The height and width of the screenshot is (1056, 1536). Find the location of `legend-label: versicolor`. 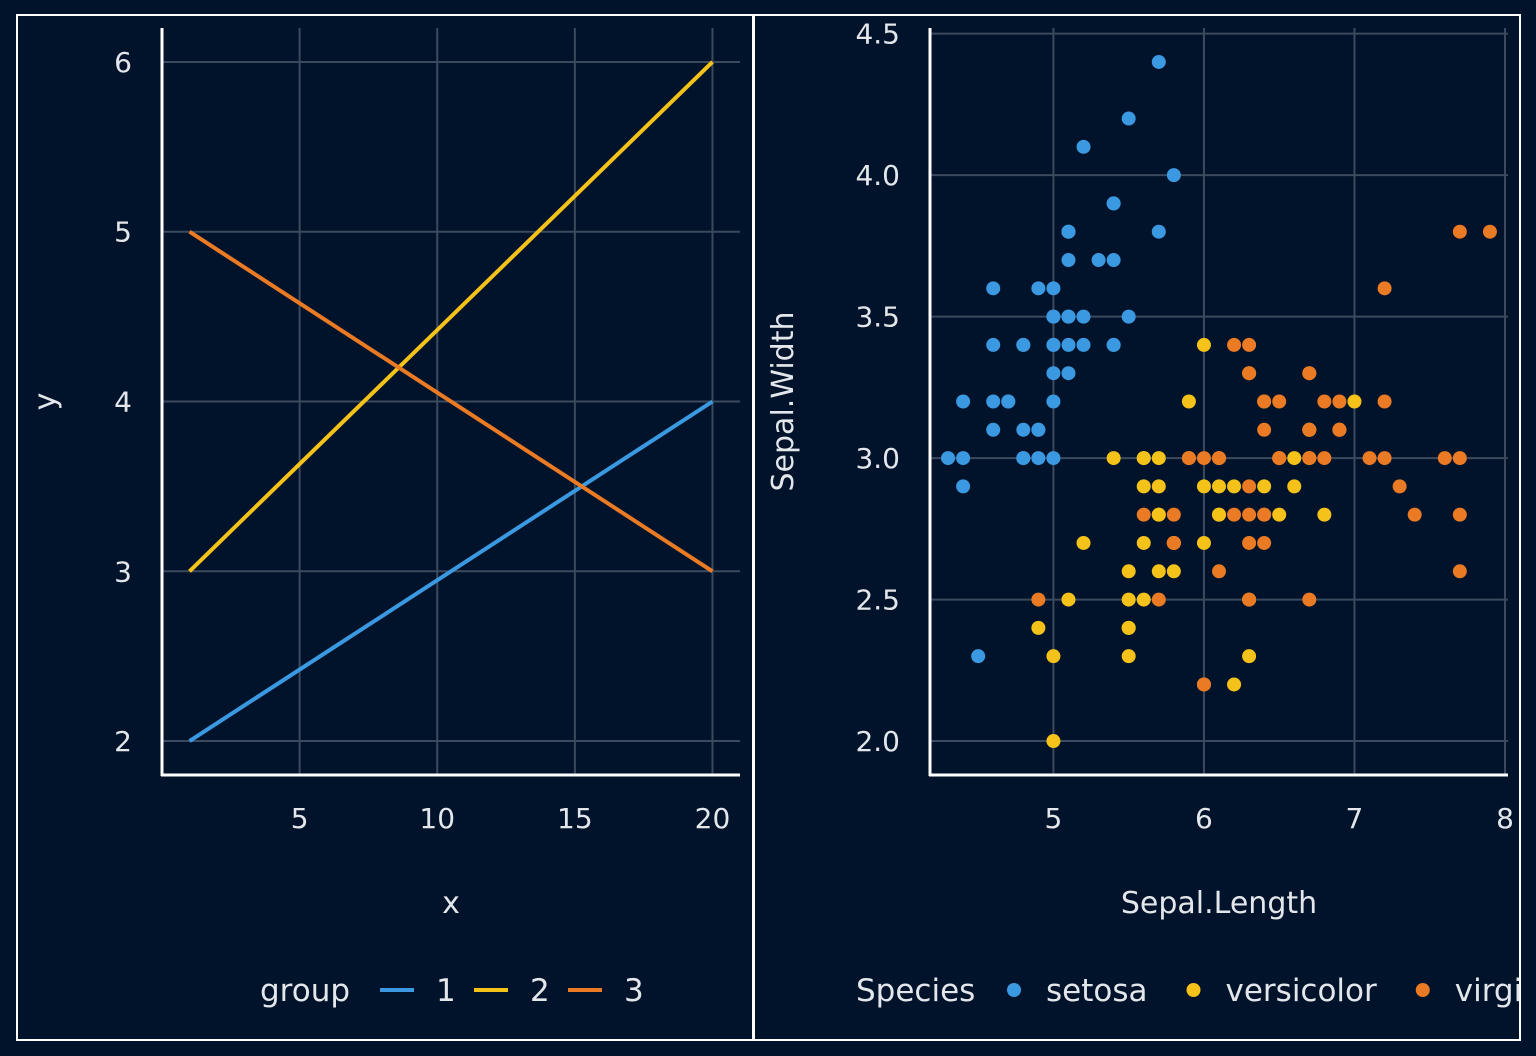

legend-label: versicolor is located at coordinates (1302, 991).